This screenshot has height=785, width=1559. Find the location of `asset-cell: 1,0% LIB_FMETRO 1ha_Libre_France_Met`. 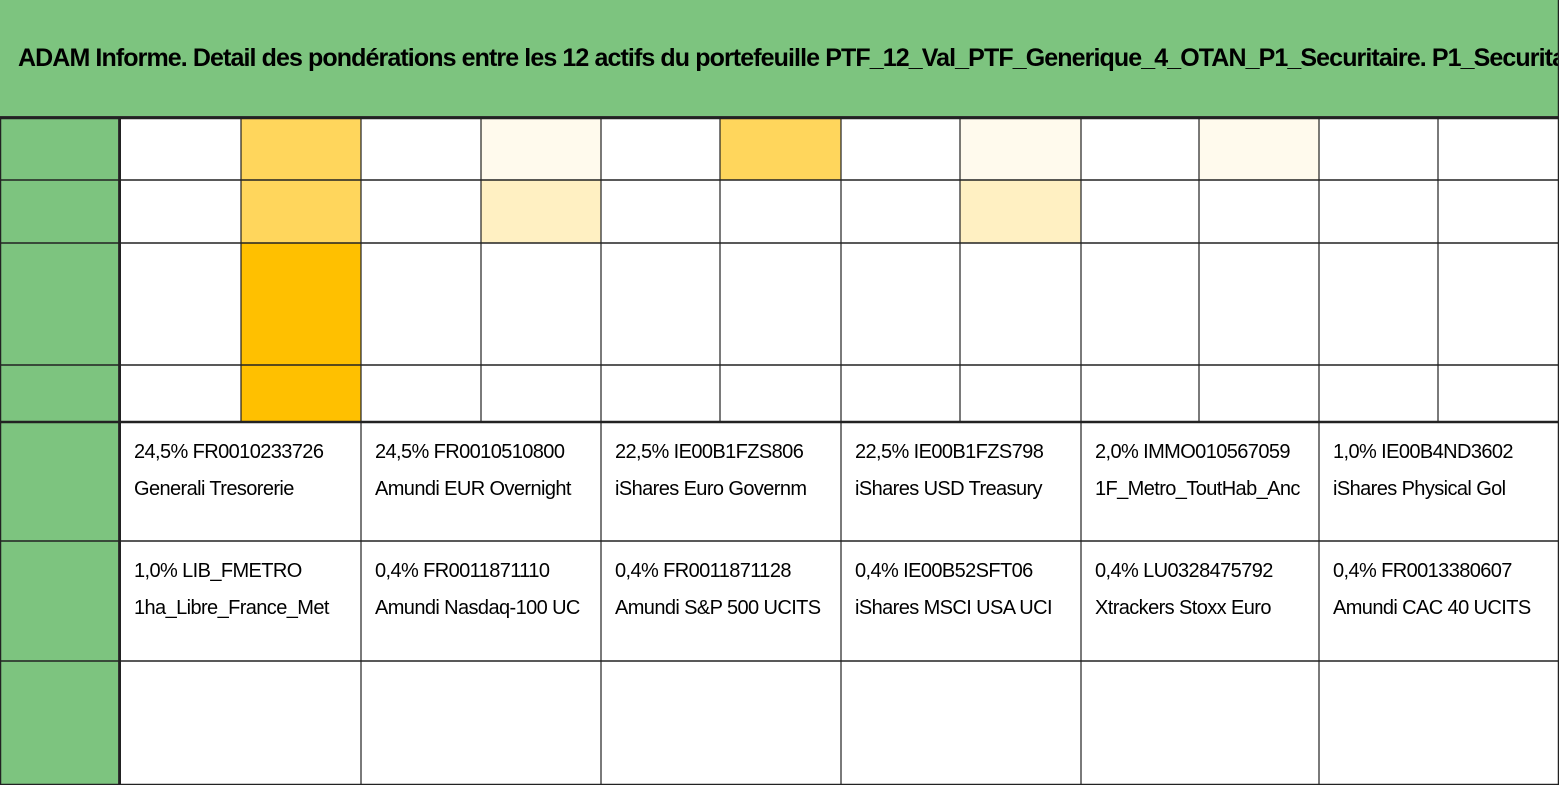

asset-cell: 1,0% LIB_FMETRO 1ha_Libre_France_Met is located at coordinates (240, 601).